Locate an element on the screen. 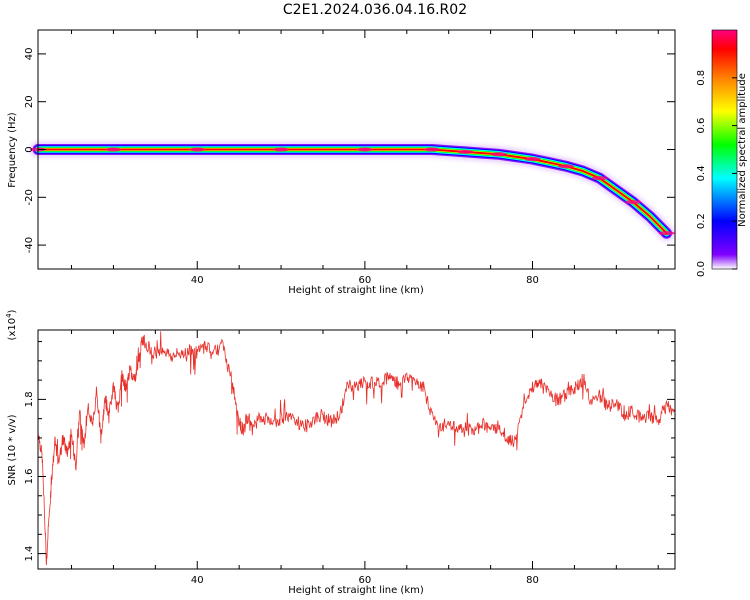 This screenshot has width=750, height=600. colorbar-tick-label-4: 0.8 is located at coordinates (701, 78).